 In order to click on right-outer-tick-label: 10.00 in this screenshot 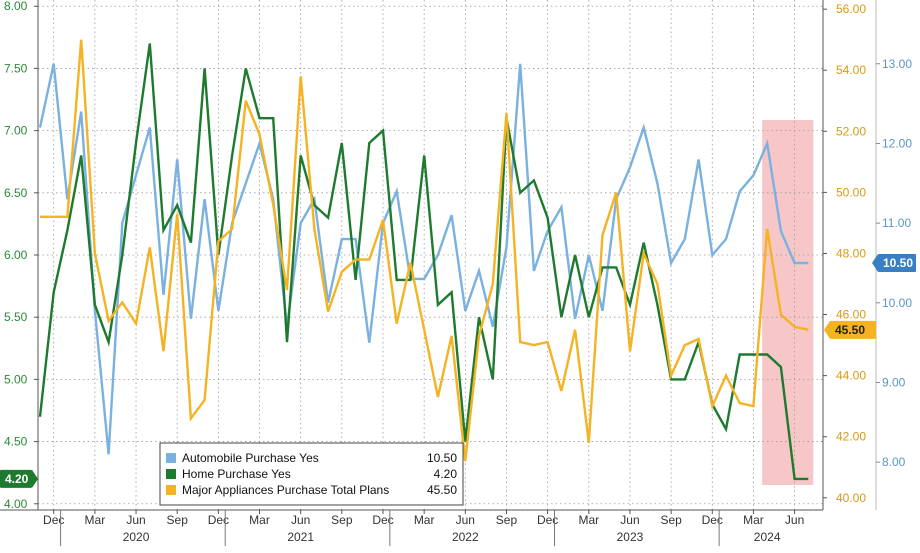, I will do `click(897, 303)`.